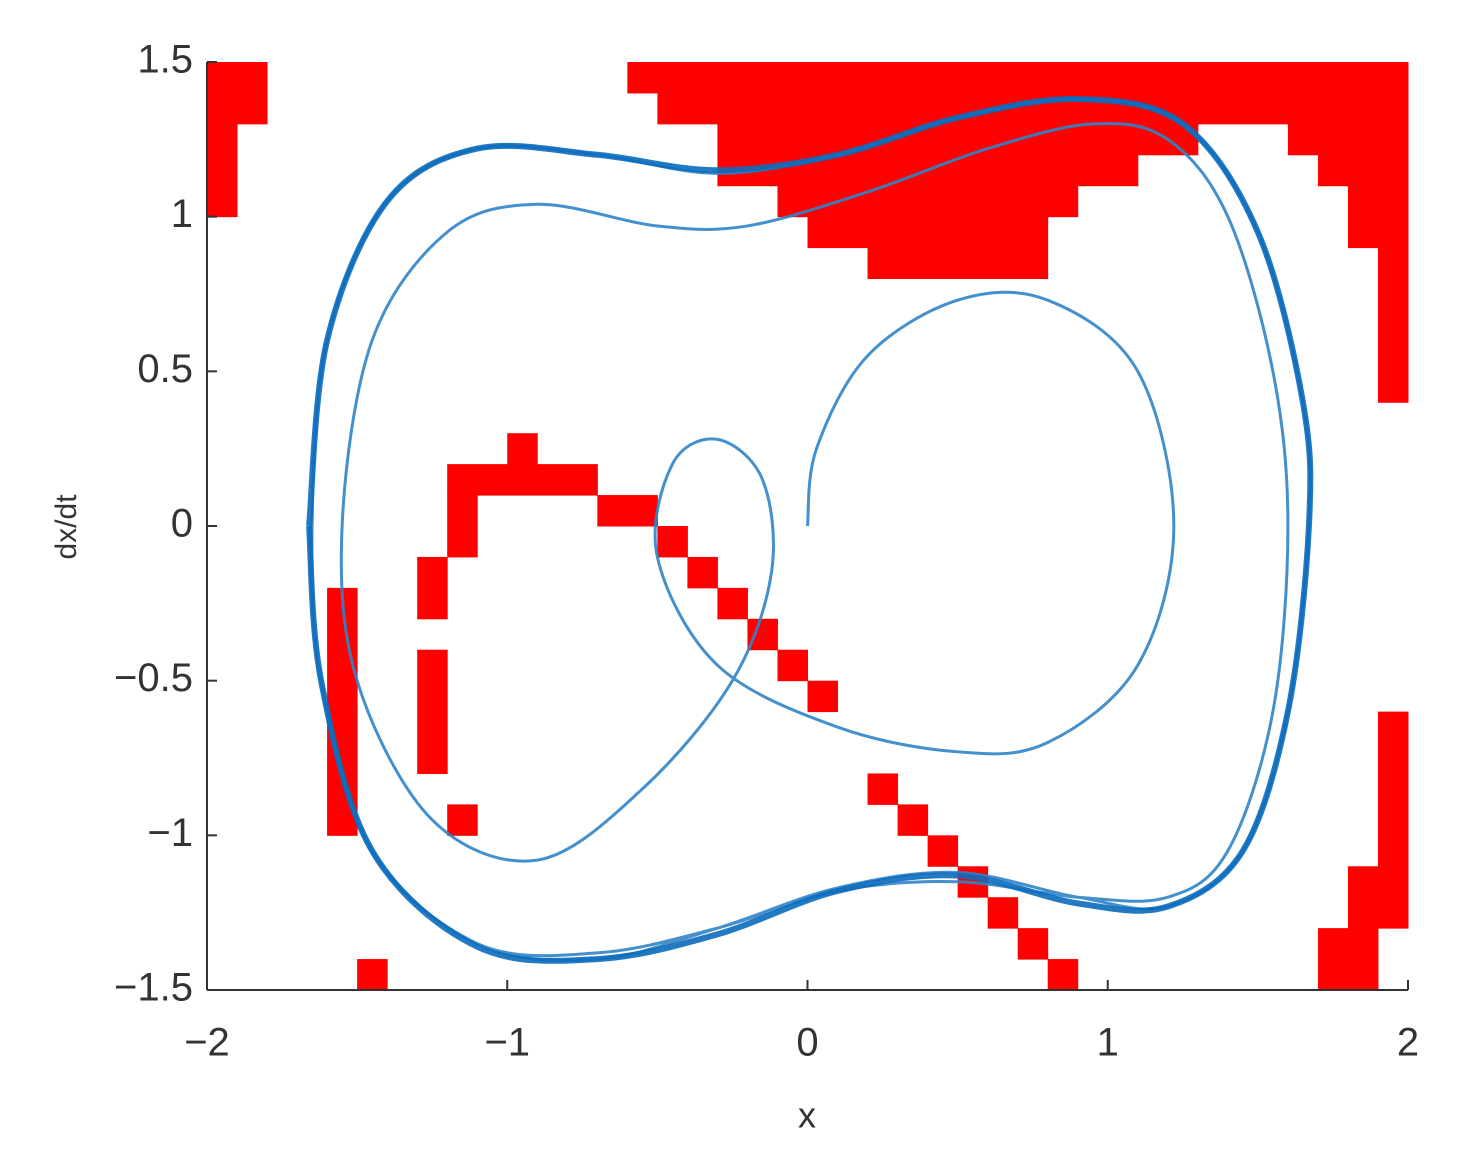  Describe the element at coordinates (1108, 1043) in the screenshot. I see `x-tick-label: 1` at that location.